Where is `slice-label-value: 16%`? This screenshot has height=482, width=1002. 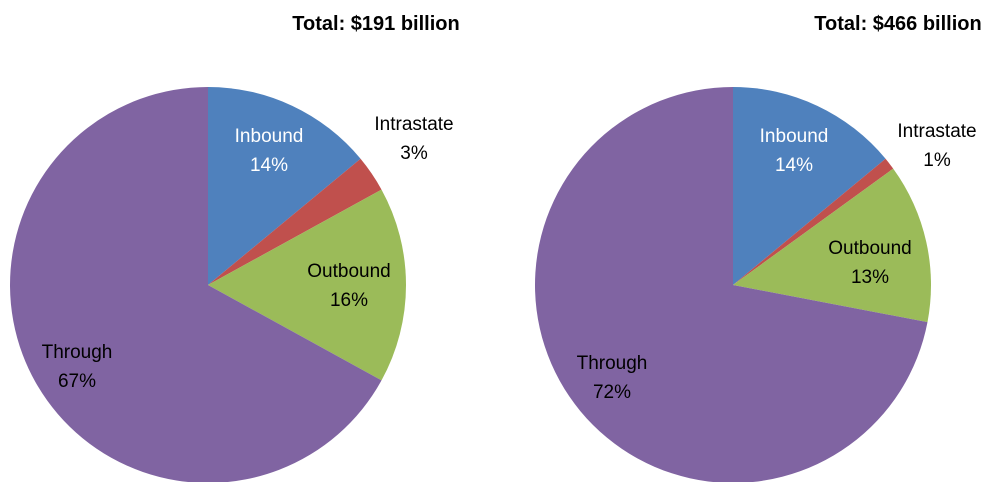 slice-label-value: 16% is located at coordinates (349, 300).